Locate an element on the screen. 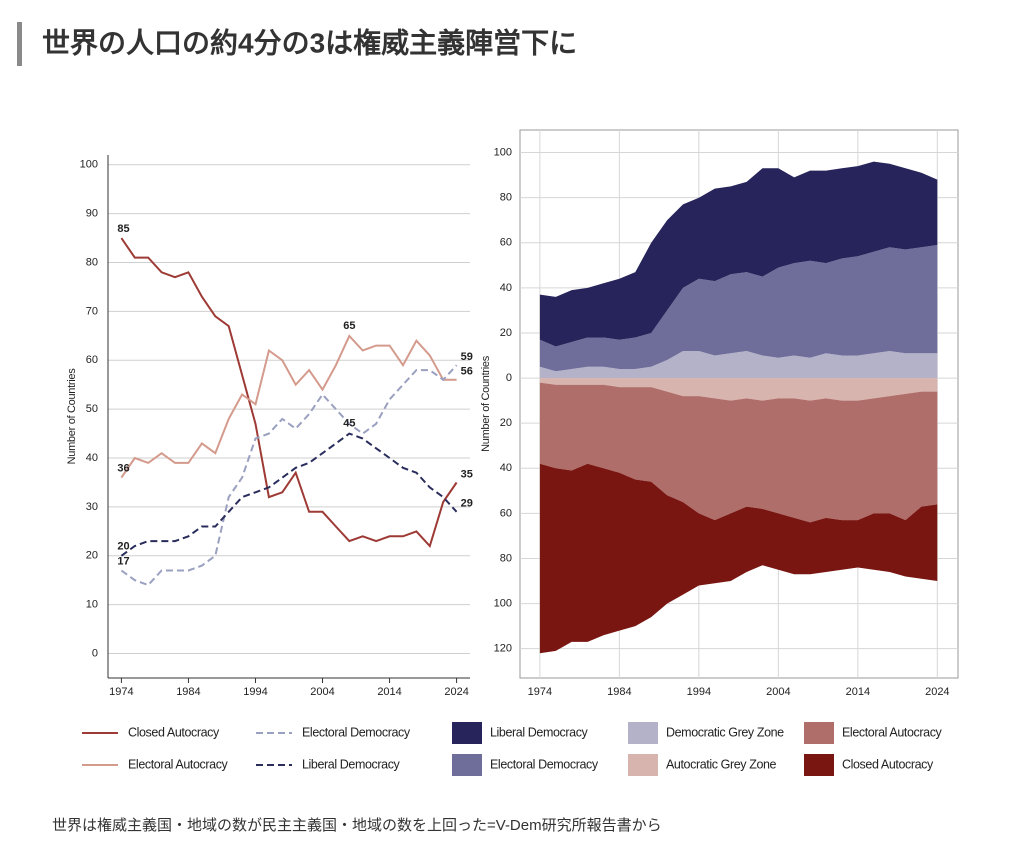 Image resolution: width=1024 pixels, height=846 pixels. title-bar is located at coordinates (19, 44).